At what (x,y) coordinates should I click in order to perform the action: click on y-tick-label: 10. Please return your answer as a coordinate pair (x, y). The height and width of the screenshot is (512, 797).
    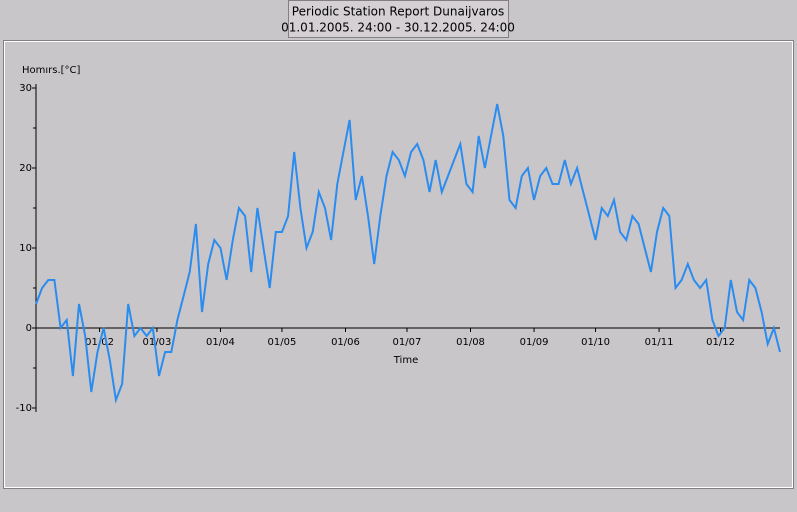
    Looking at the image, I should click on (25, 248).